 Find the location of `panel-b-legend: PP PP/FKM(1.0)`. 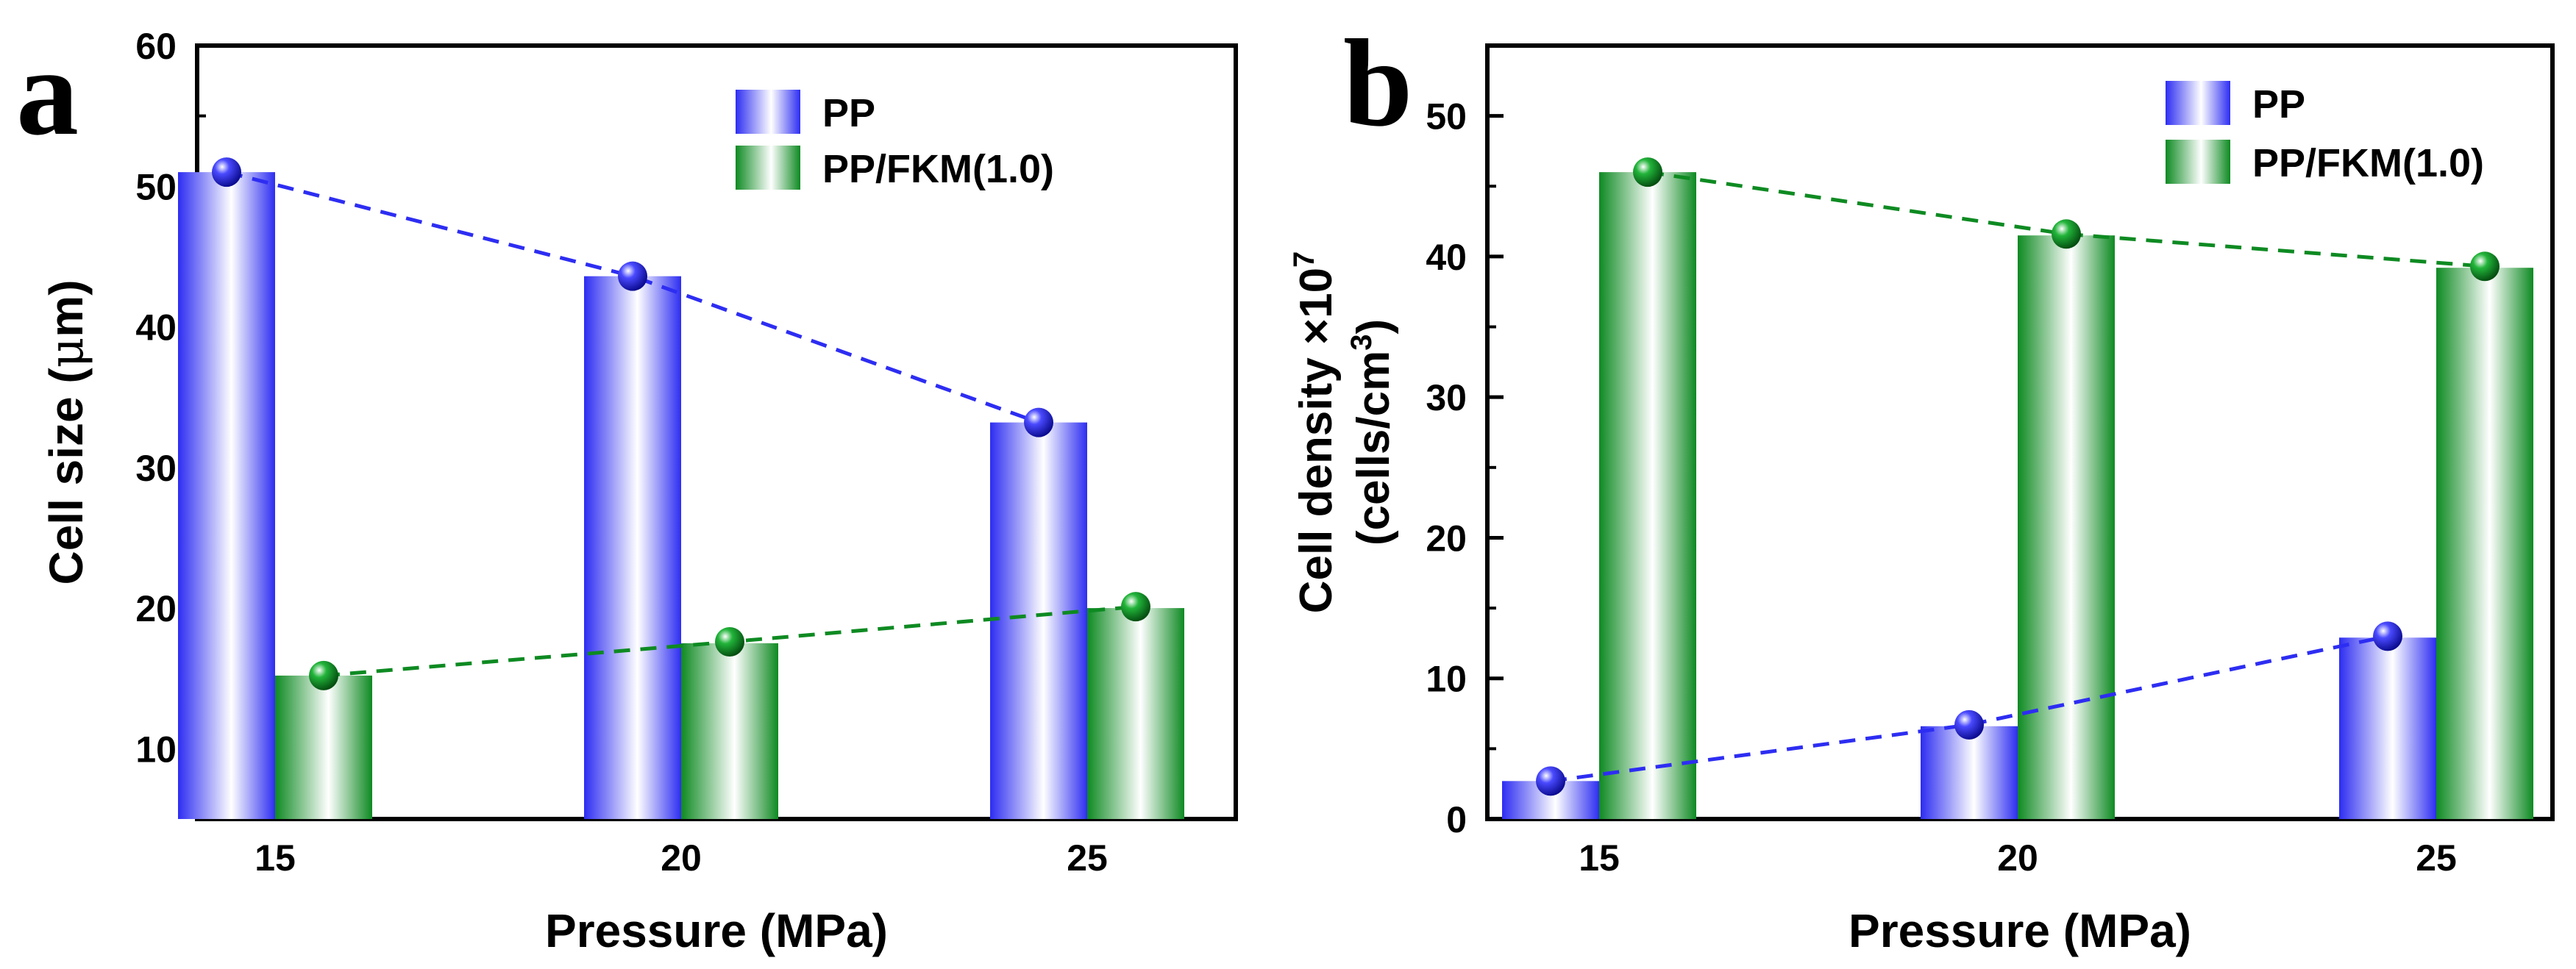

panel-b-legend: PP PP/FKM(1.0) is located at coordinates (2325, 133).